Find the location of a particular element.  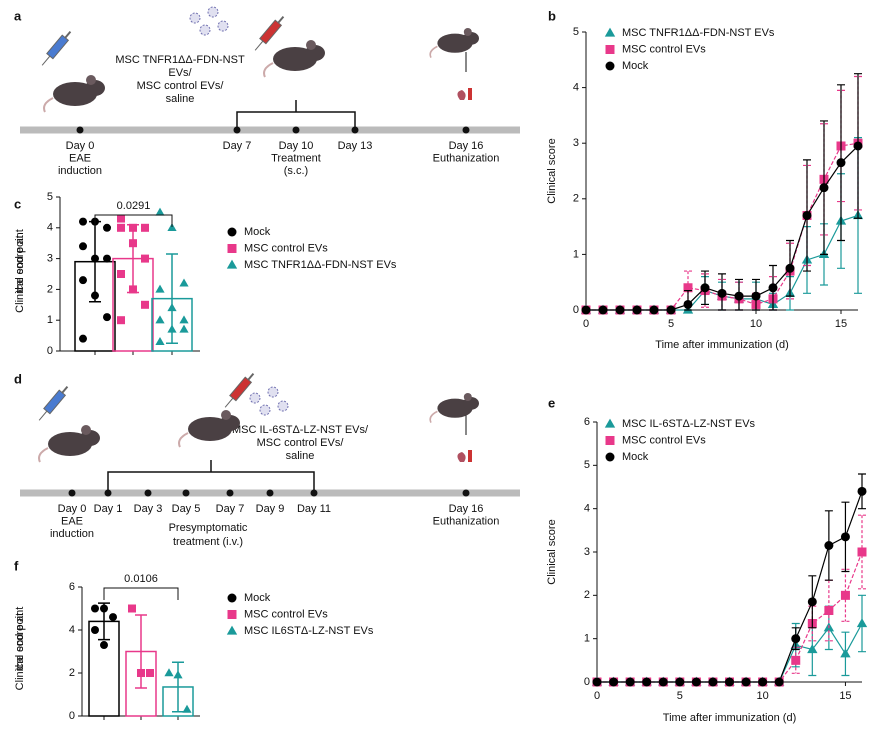

y-tick-label: 5 is located at coordinates (587, 465).